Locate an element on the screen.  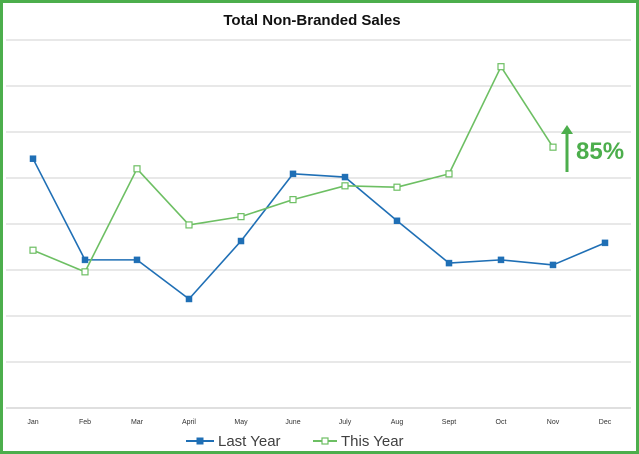
legend-marker-this-year is located at coordinates (325, 441).